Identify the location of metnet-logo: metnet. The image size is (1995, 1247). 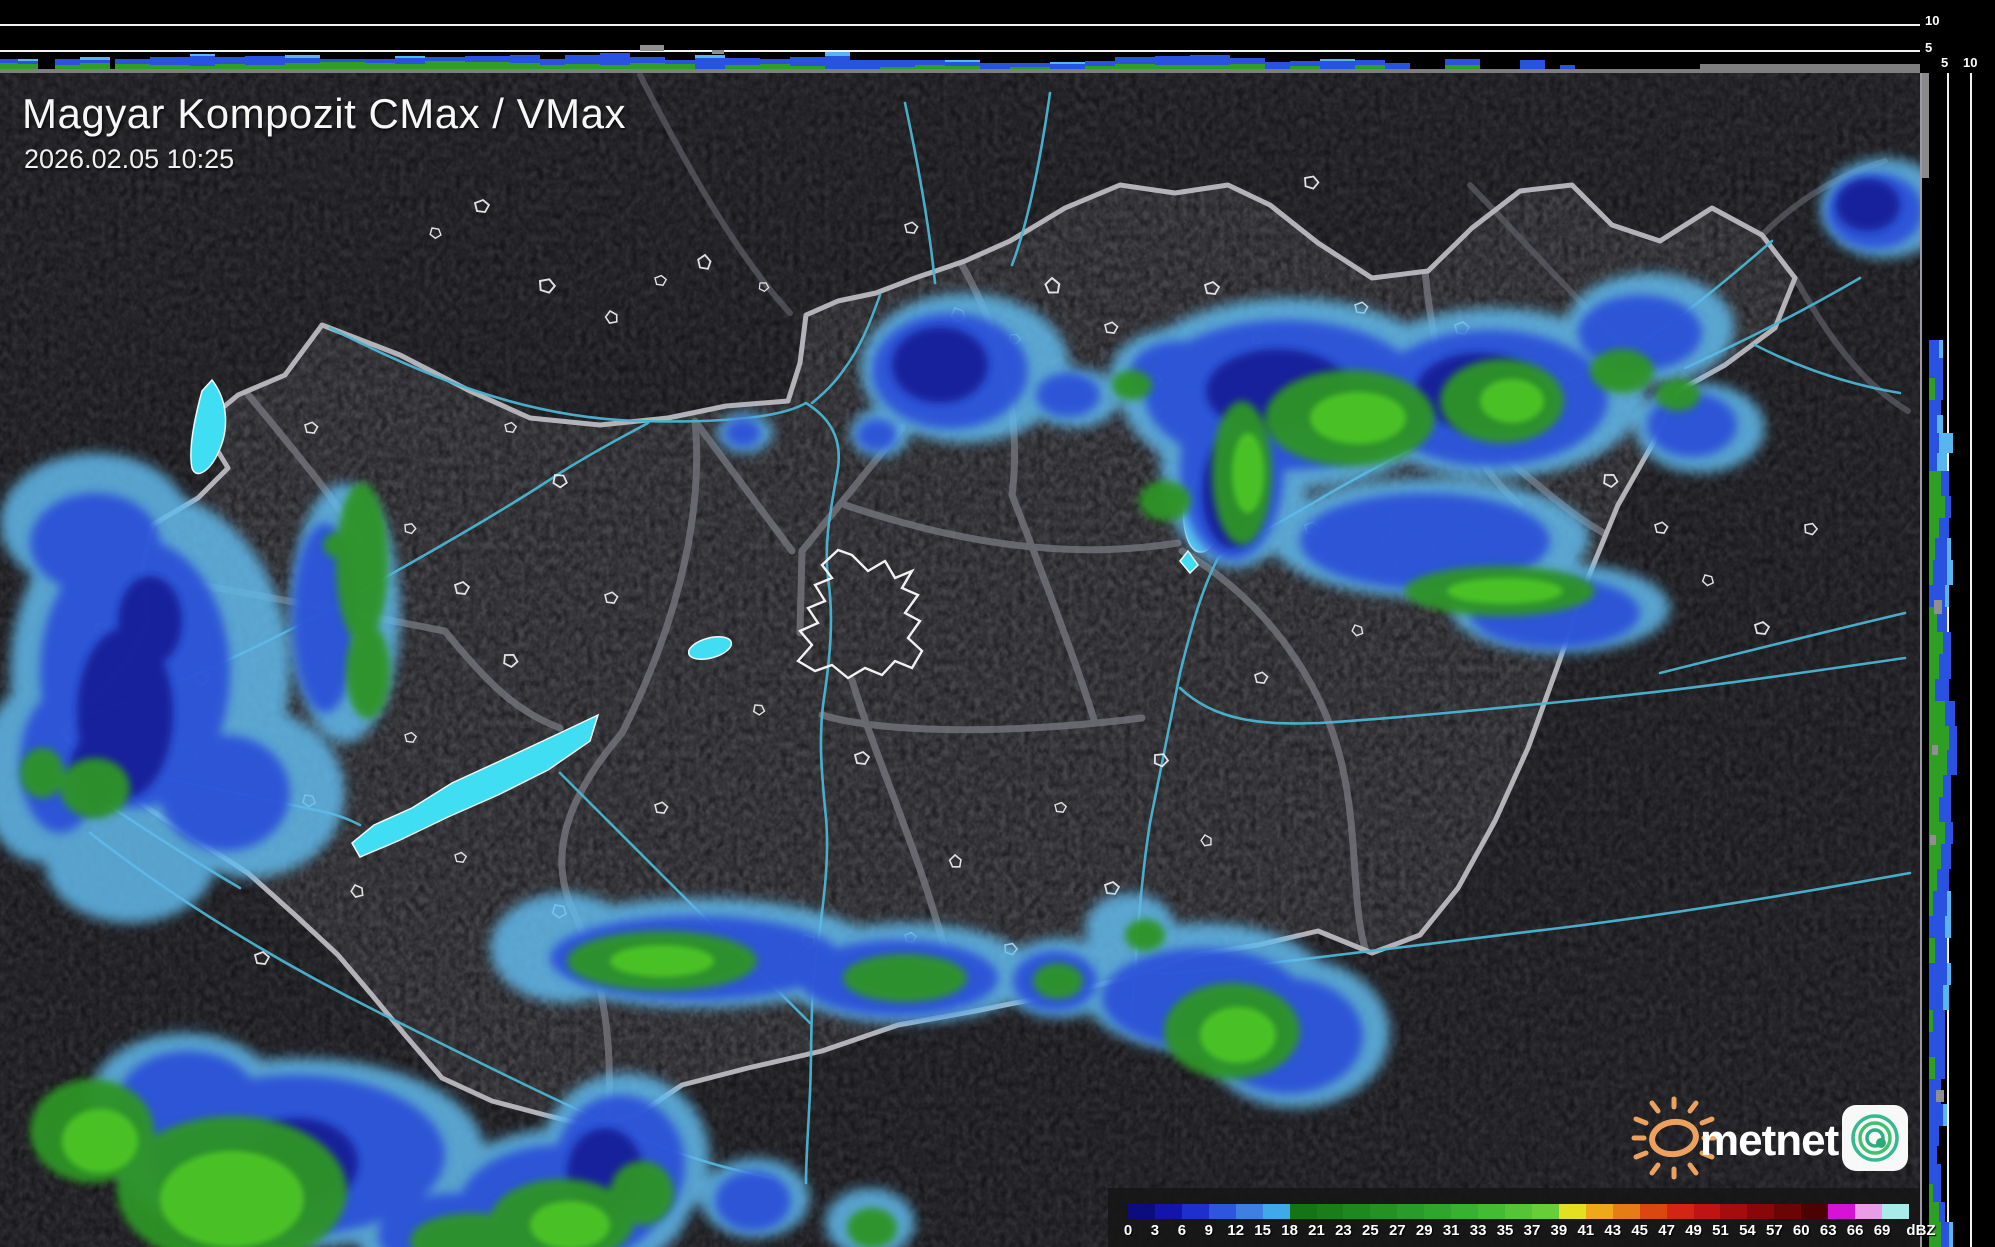
(1775, 1137).